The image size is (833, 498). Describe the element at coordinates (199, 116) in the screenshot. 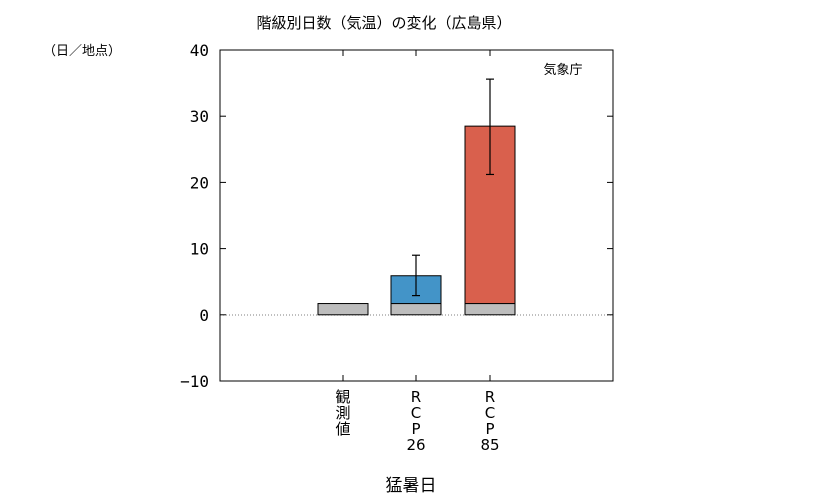

I see `y-tick-label: 30` at that location.